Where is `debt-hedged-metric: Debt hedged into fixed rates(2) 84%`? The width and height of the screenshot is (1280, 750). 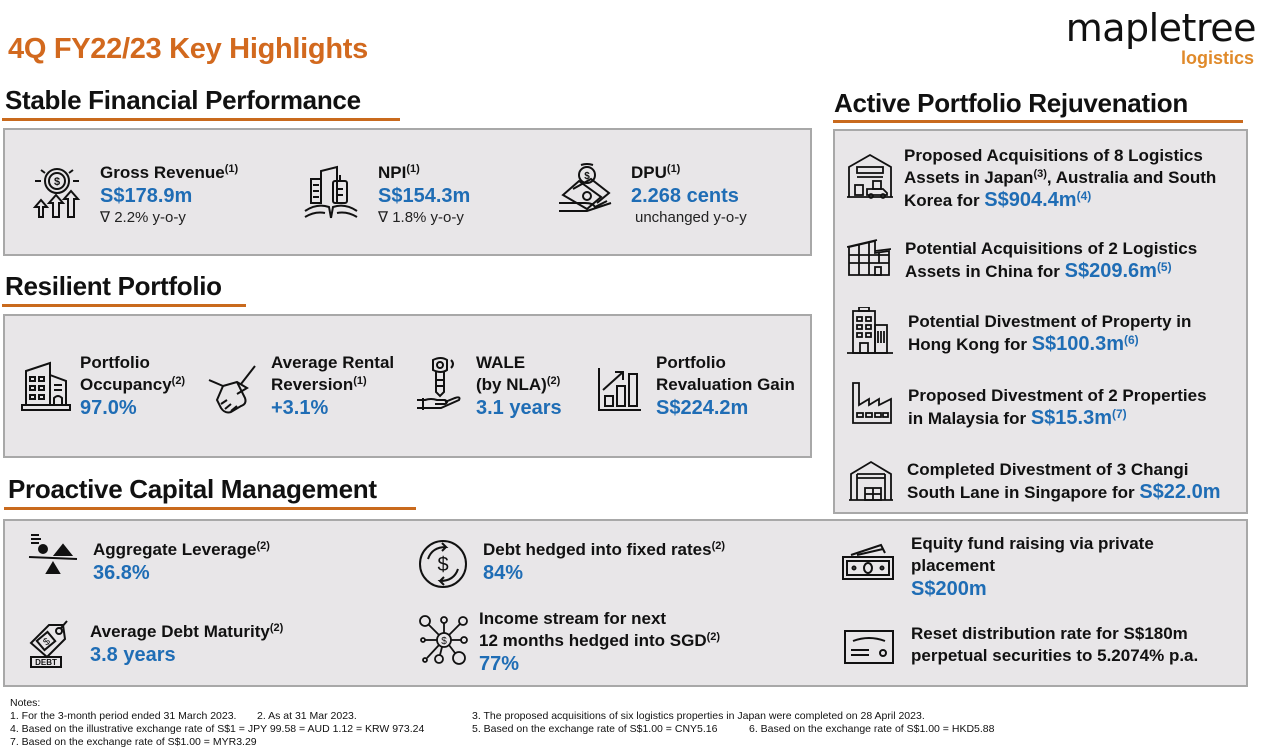 debt-hedged-metric: Debt hedged into fixed rates(2) 84% is located at coordinates (604, 562).